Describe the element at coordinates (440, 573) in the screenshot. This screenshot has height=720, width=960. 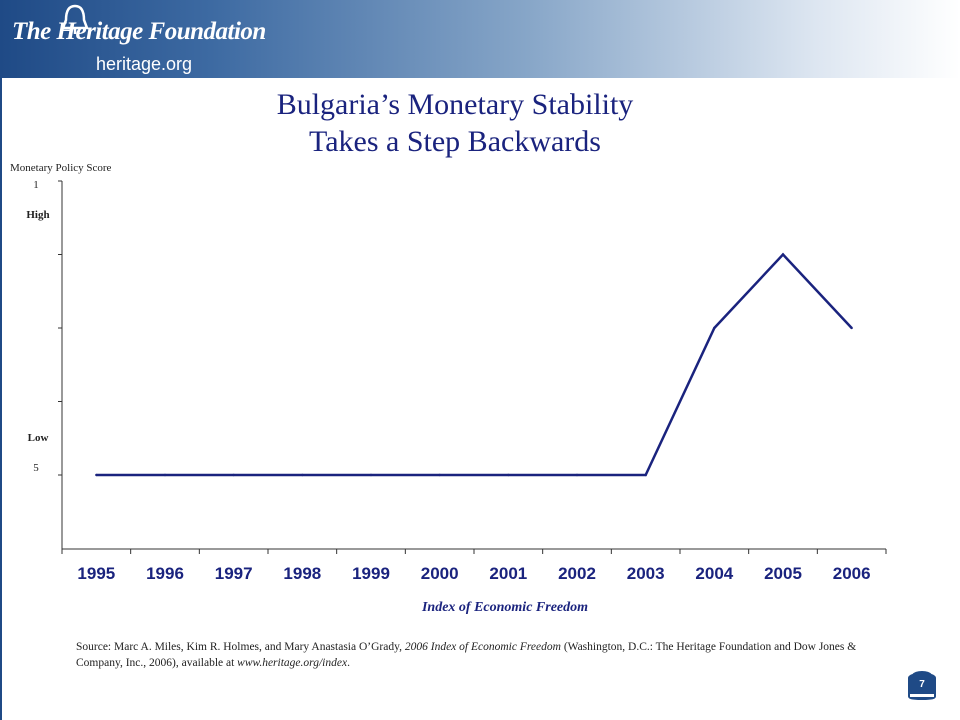
I see `x-tick-label: 2000` at that location.